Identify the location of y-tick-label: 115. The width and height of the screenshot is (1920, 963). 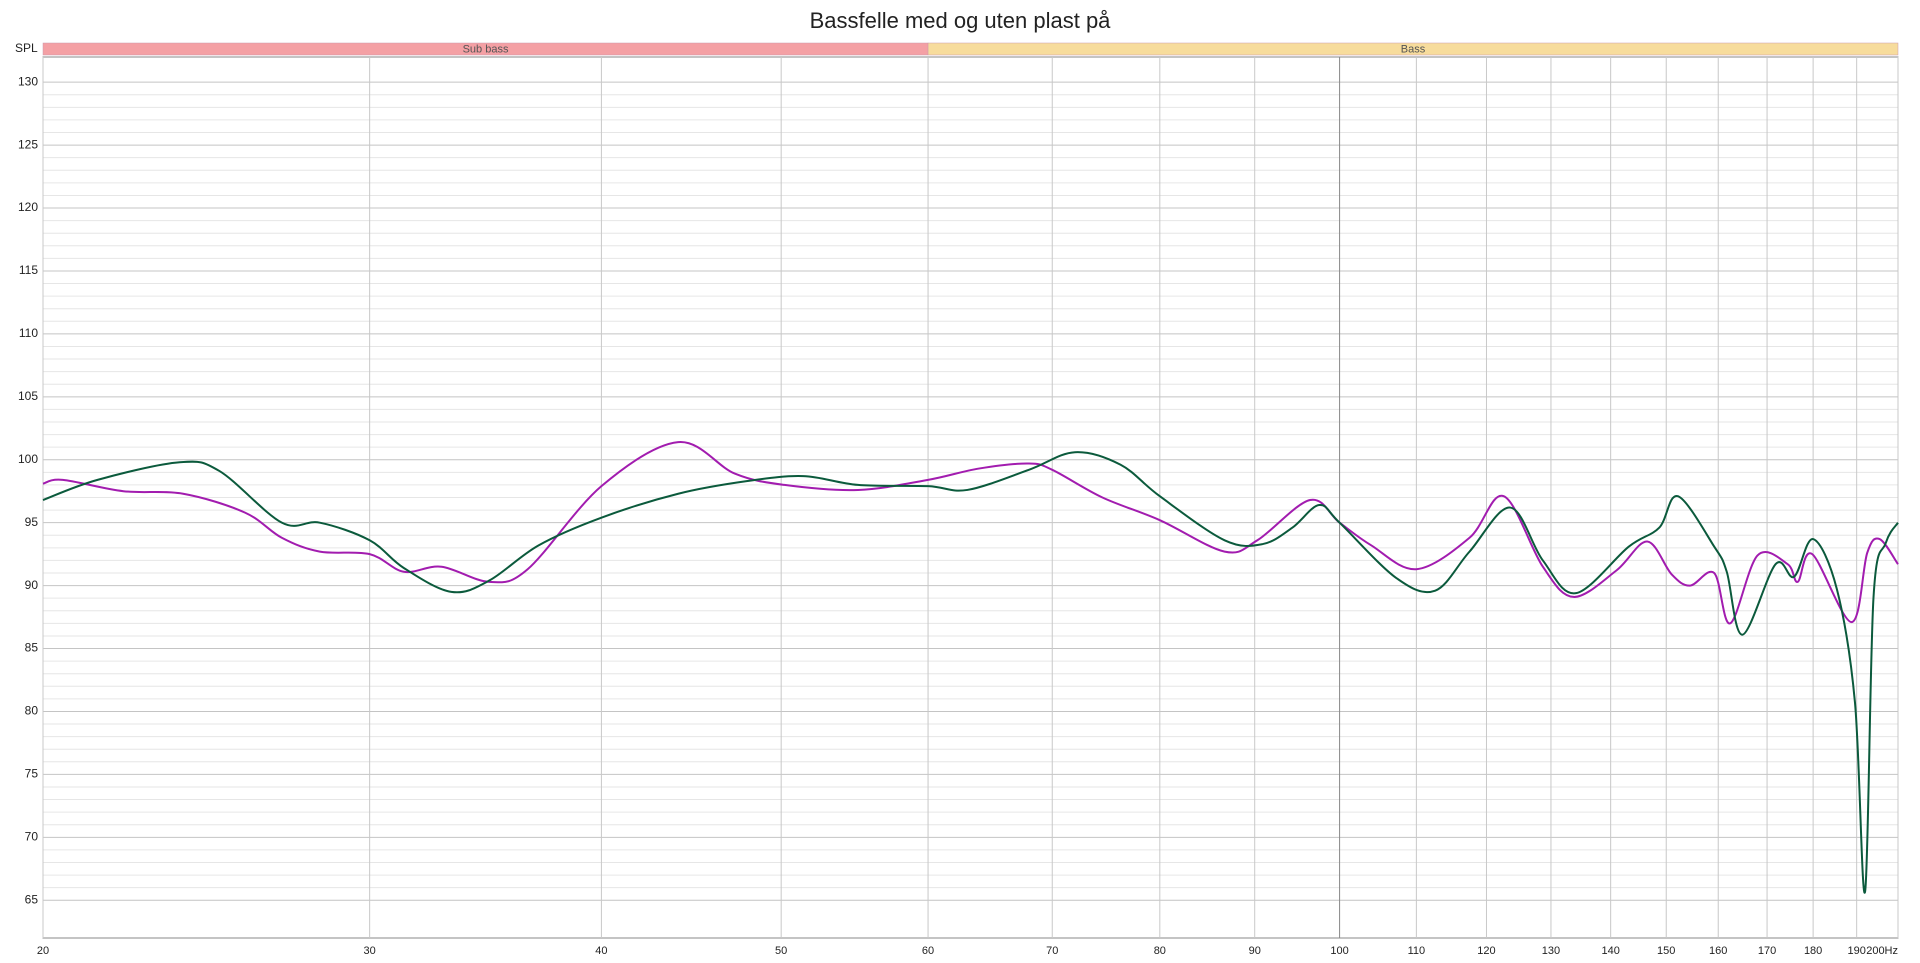
(28, 270).